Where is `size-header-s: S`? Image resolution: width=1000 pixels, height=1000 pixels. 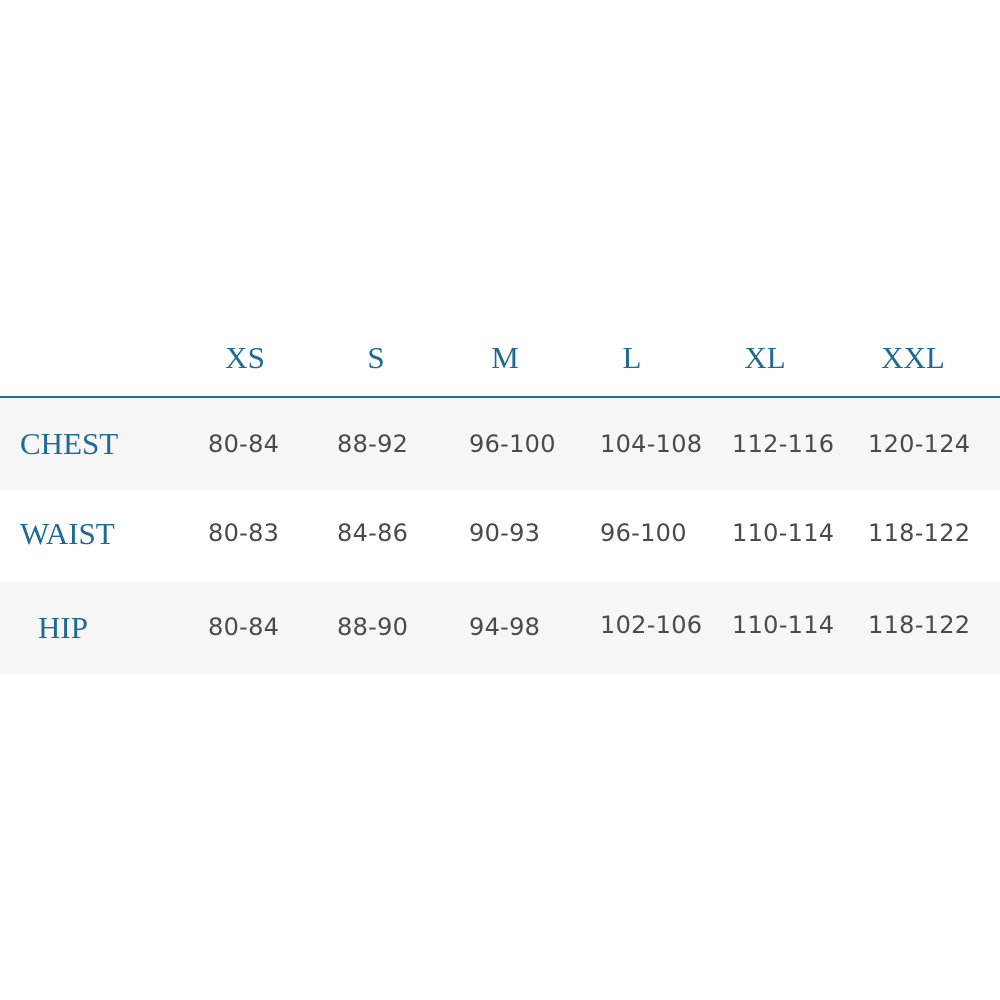
size-header-s: S is located at coordinates (376, 357).